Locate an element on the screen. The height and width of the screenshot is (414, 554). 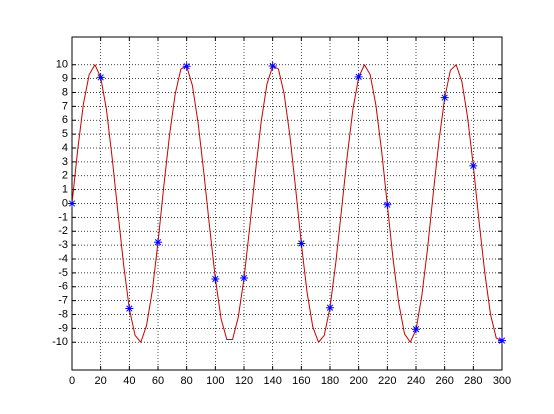
y-tick-label: -7 is located at coordinates (63, 301).